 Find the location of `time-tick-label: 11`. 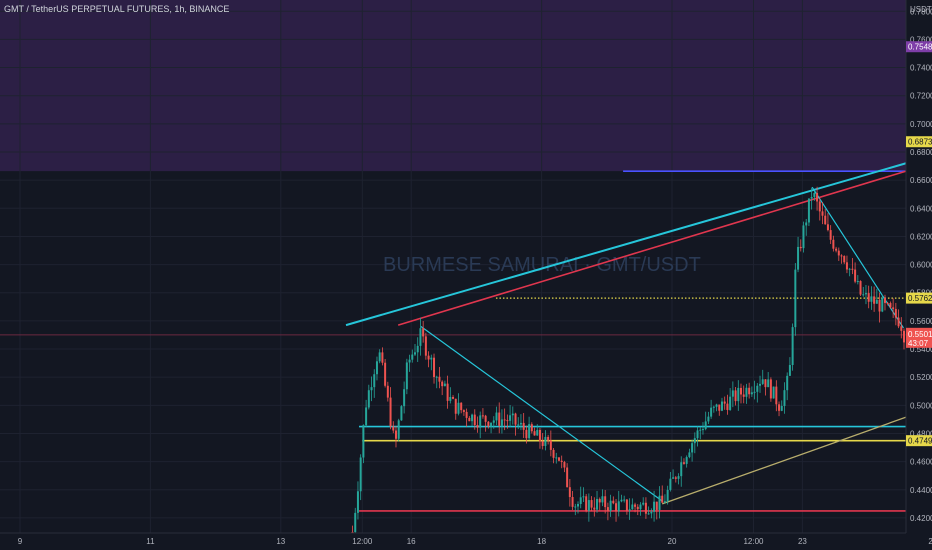

time-tick-label: 11 is located at coordinates (150, 541).